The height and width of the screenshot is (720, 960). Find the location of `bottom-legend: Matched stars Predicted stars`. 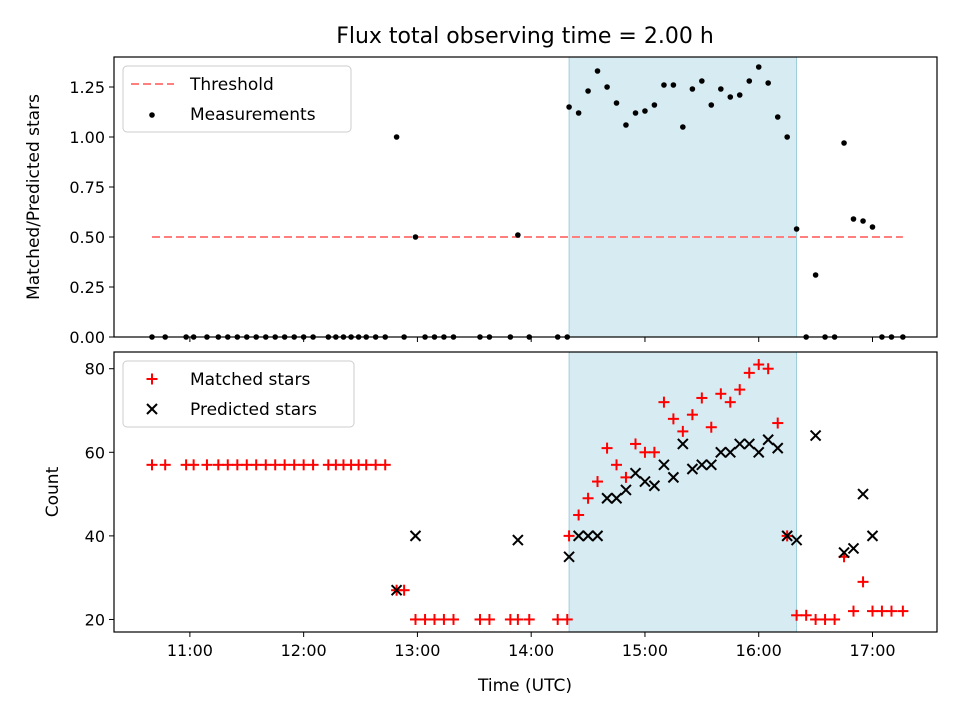

bottom-legend: Matched stars Predicted stars is located at coordinates (238, 394).